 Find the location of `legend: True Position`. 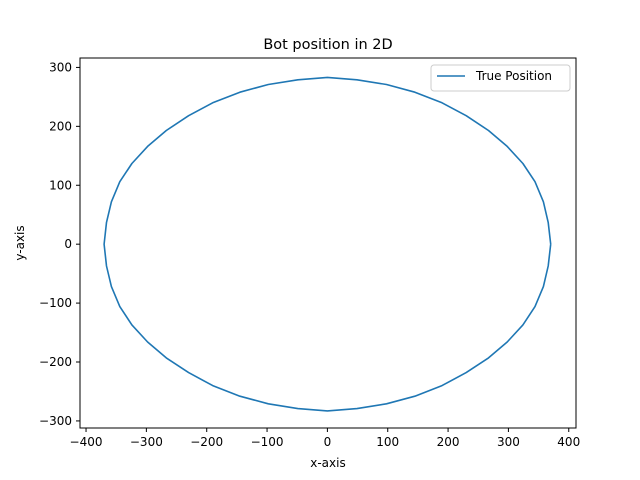

legend: True Position is located at coordinates (500, 78).